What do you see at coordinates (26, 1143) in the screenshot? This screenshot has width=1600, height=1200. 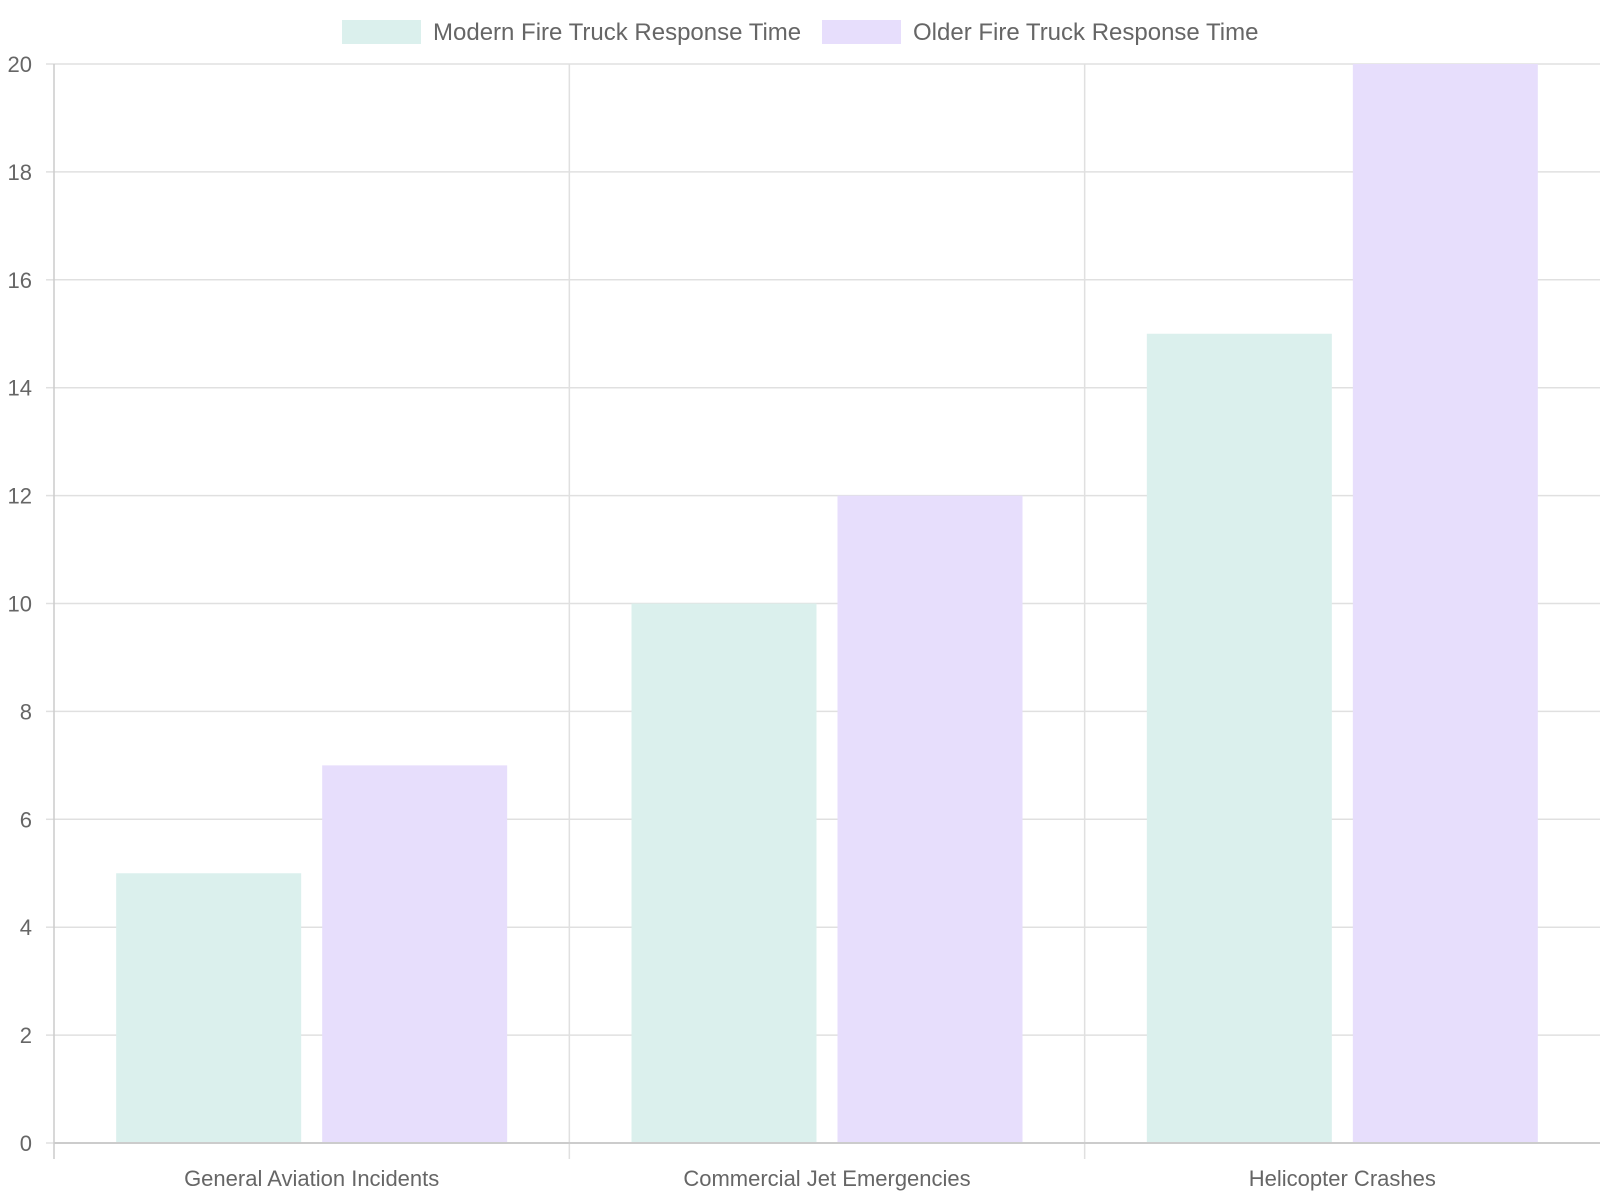 I see `y-tick-label: 0` at bounding box center [26, 1143].